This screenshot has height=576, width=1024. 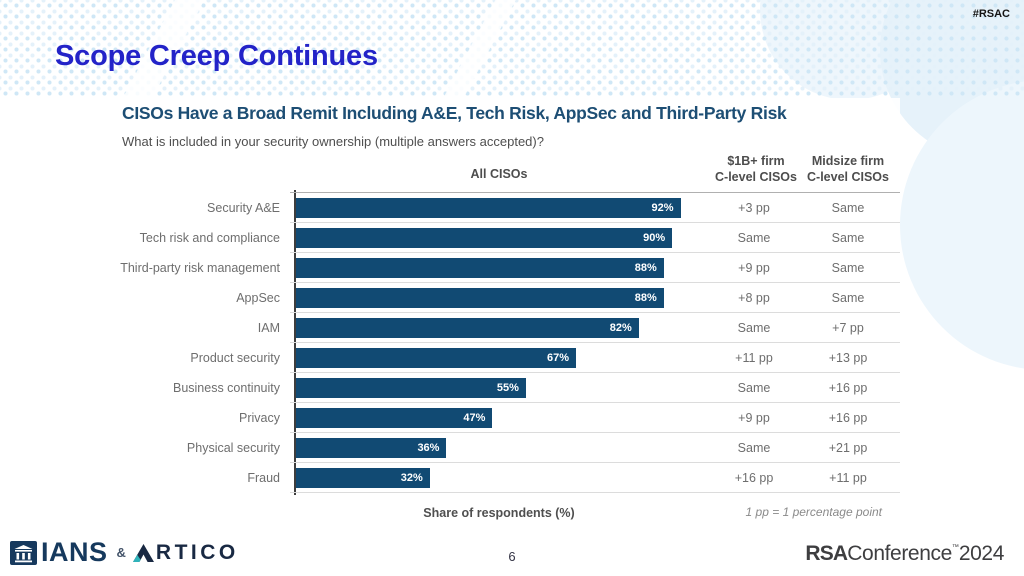 I want to click on delta-1b-firm: +16 pp, so click(x=754, y=478).